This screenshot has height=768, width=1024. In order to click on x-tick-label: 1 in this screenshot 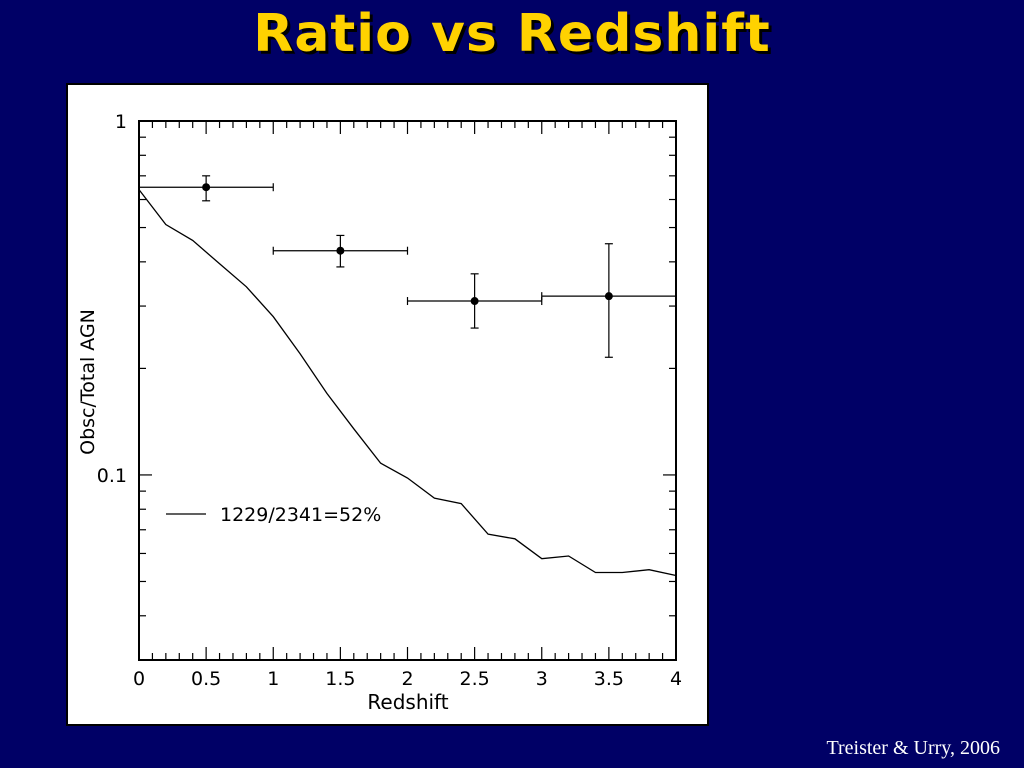, I will do `click(273, 679)`.